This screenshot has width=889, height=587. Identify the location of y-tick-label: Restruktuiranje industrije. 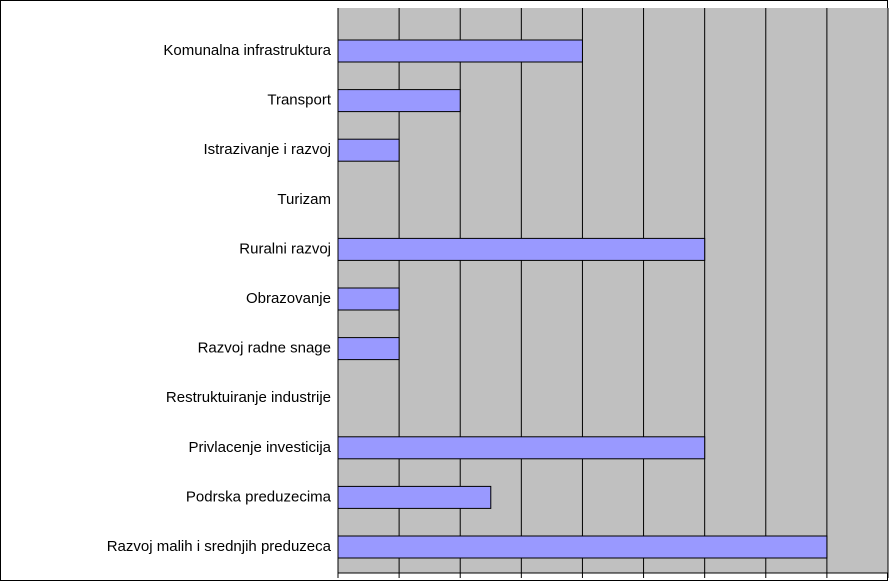
(248, 397).